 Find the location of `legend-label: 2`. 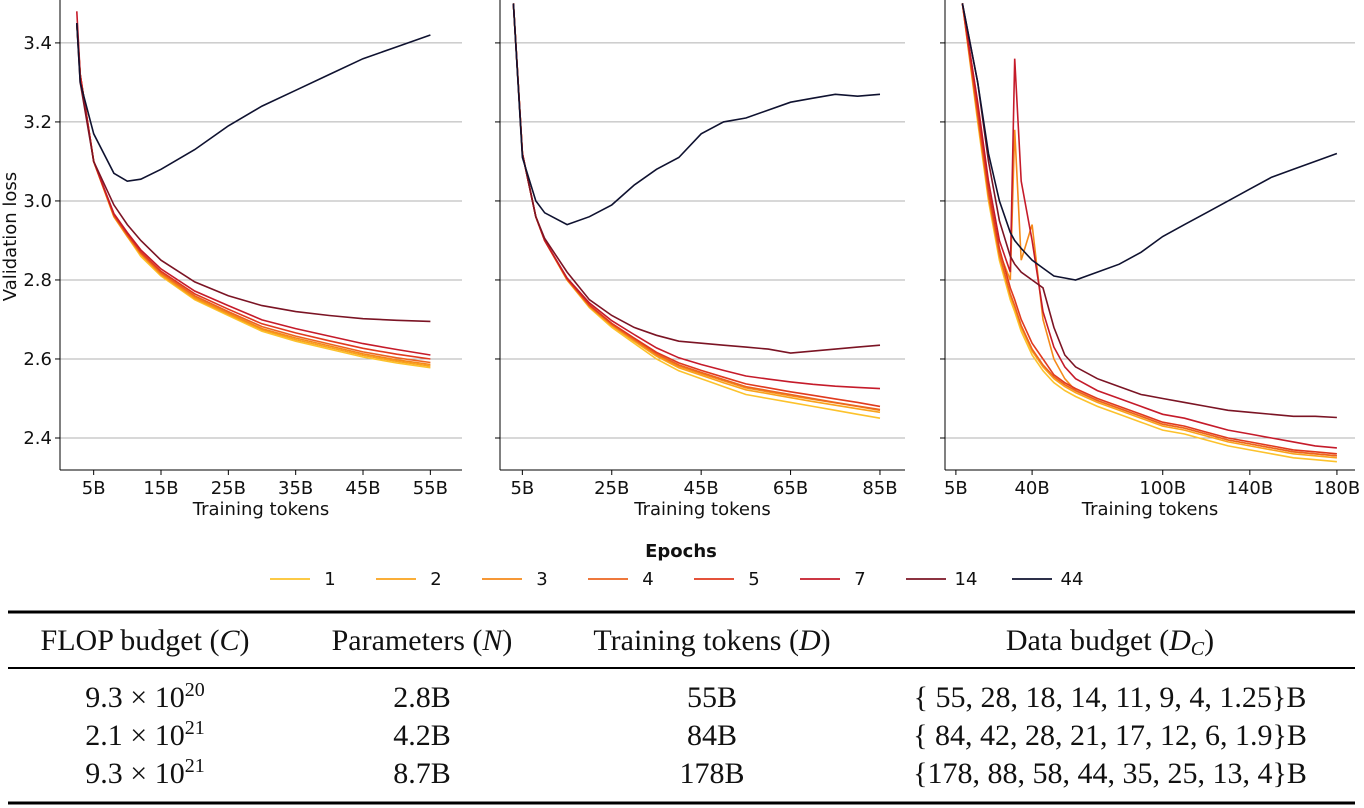

legend-label: 2 is located at coordinates (435, 579).